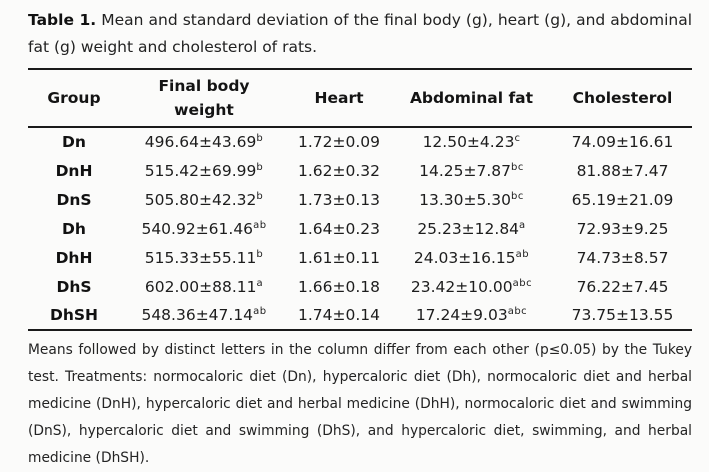 The width and height of the screenshot is (709, 472). Describe the element at coordinates (517, 138) in the screenshot. I see `significance-letter: c` at that location.